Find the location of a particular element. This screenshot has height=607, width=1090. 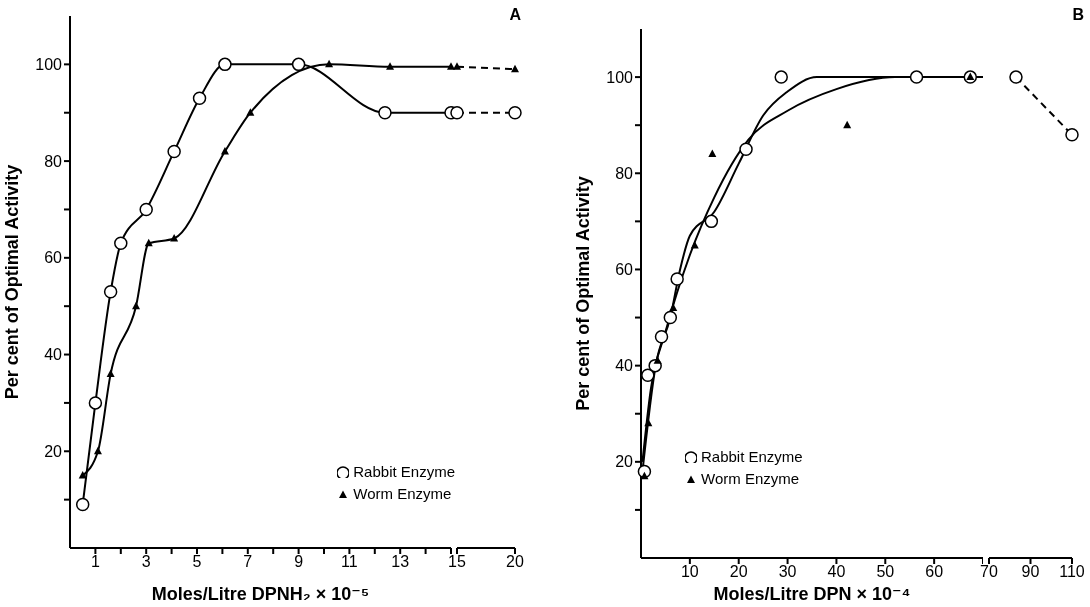

x-tick-label: 1 is located at coordinates (95, 562).